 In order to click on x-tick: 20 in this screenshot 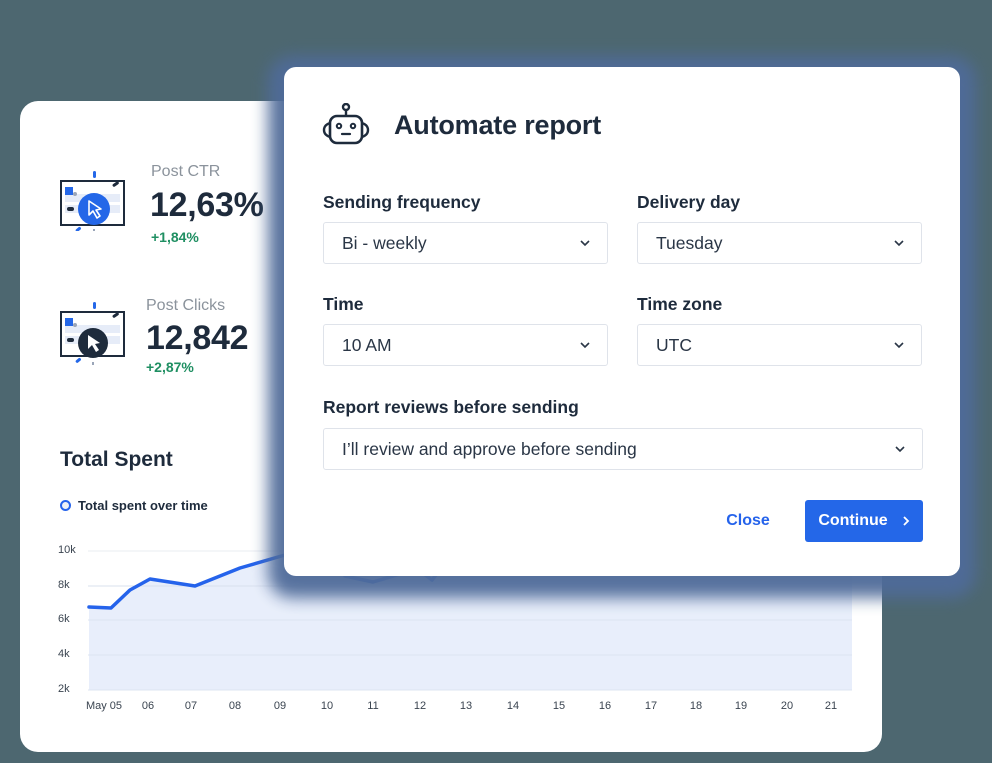, I will do `click(787, 706)`.